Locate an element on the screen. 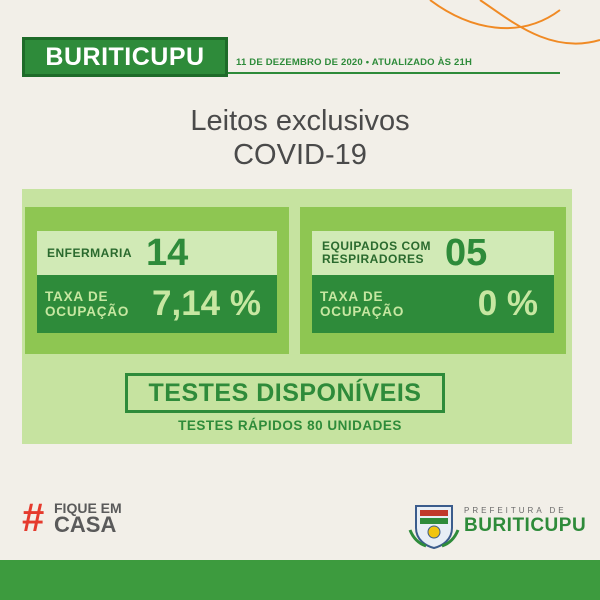 The height and width of the screenshot is (600, 600). respiradores-label: EQUIPADOS COM RESPIRADORES is located at coordinates (371, 253).